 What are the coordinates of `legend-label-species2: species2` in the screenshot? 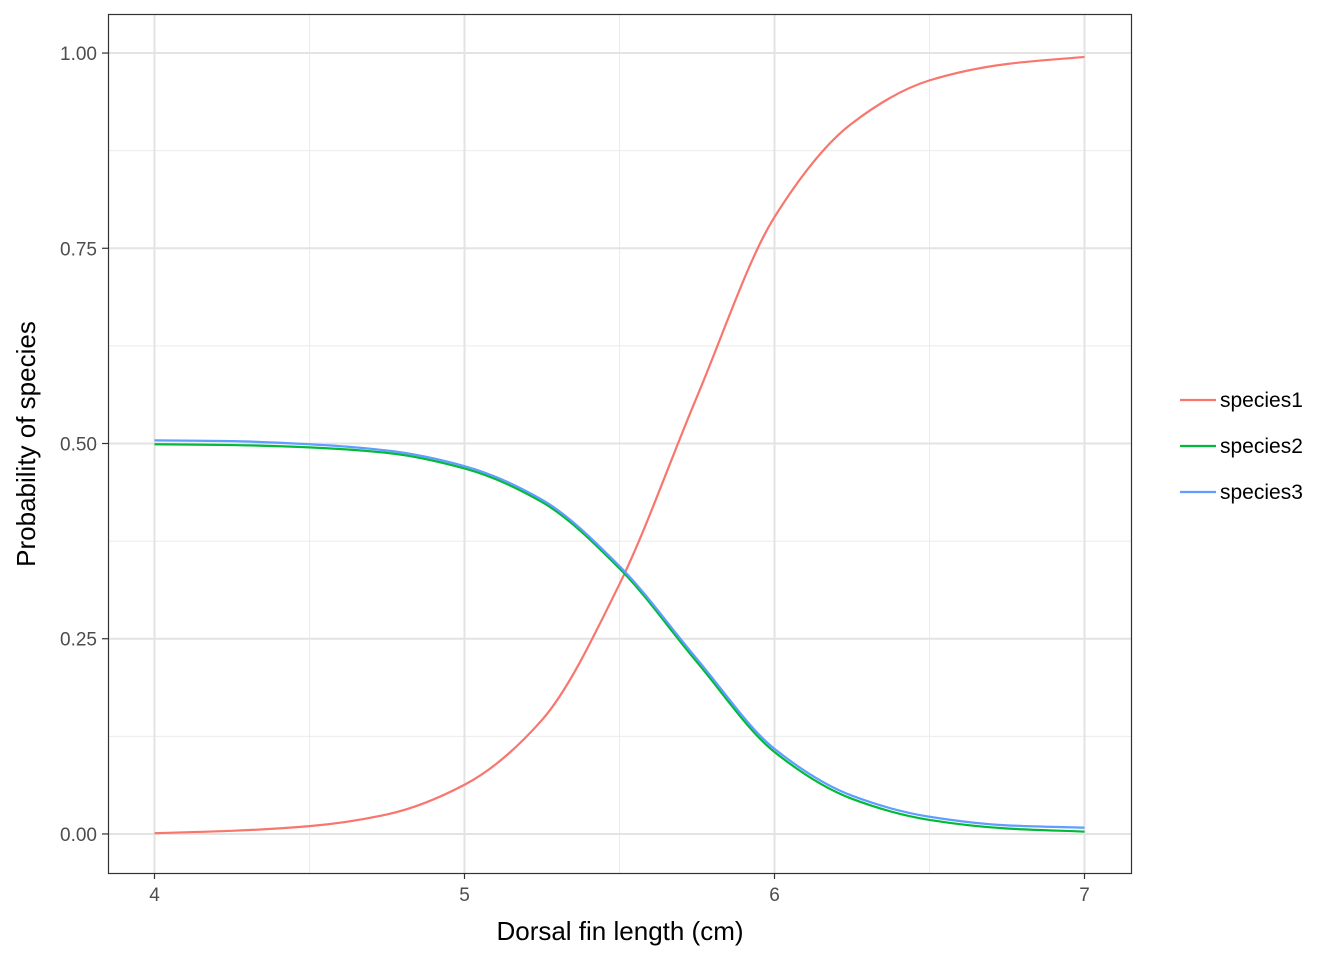 It's located at (1261, 446).